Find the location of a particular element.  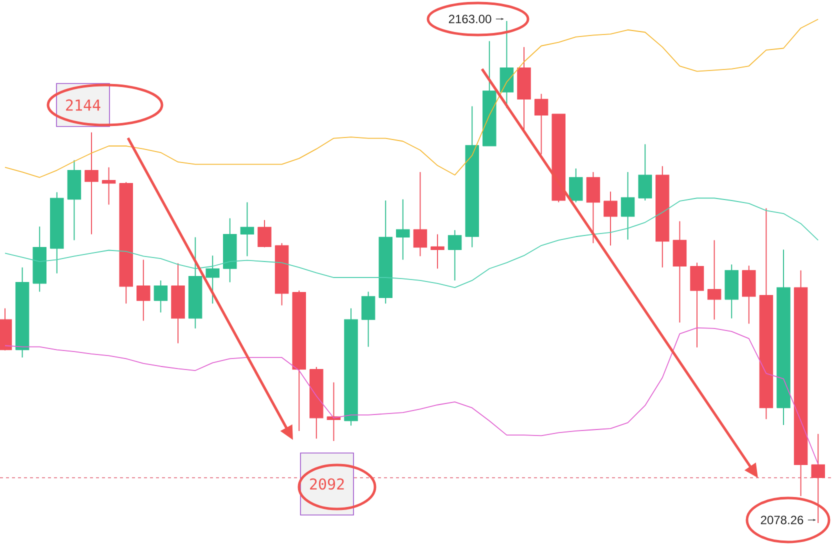

annotation: 2144 is located at coordinates (83, 105).